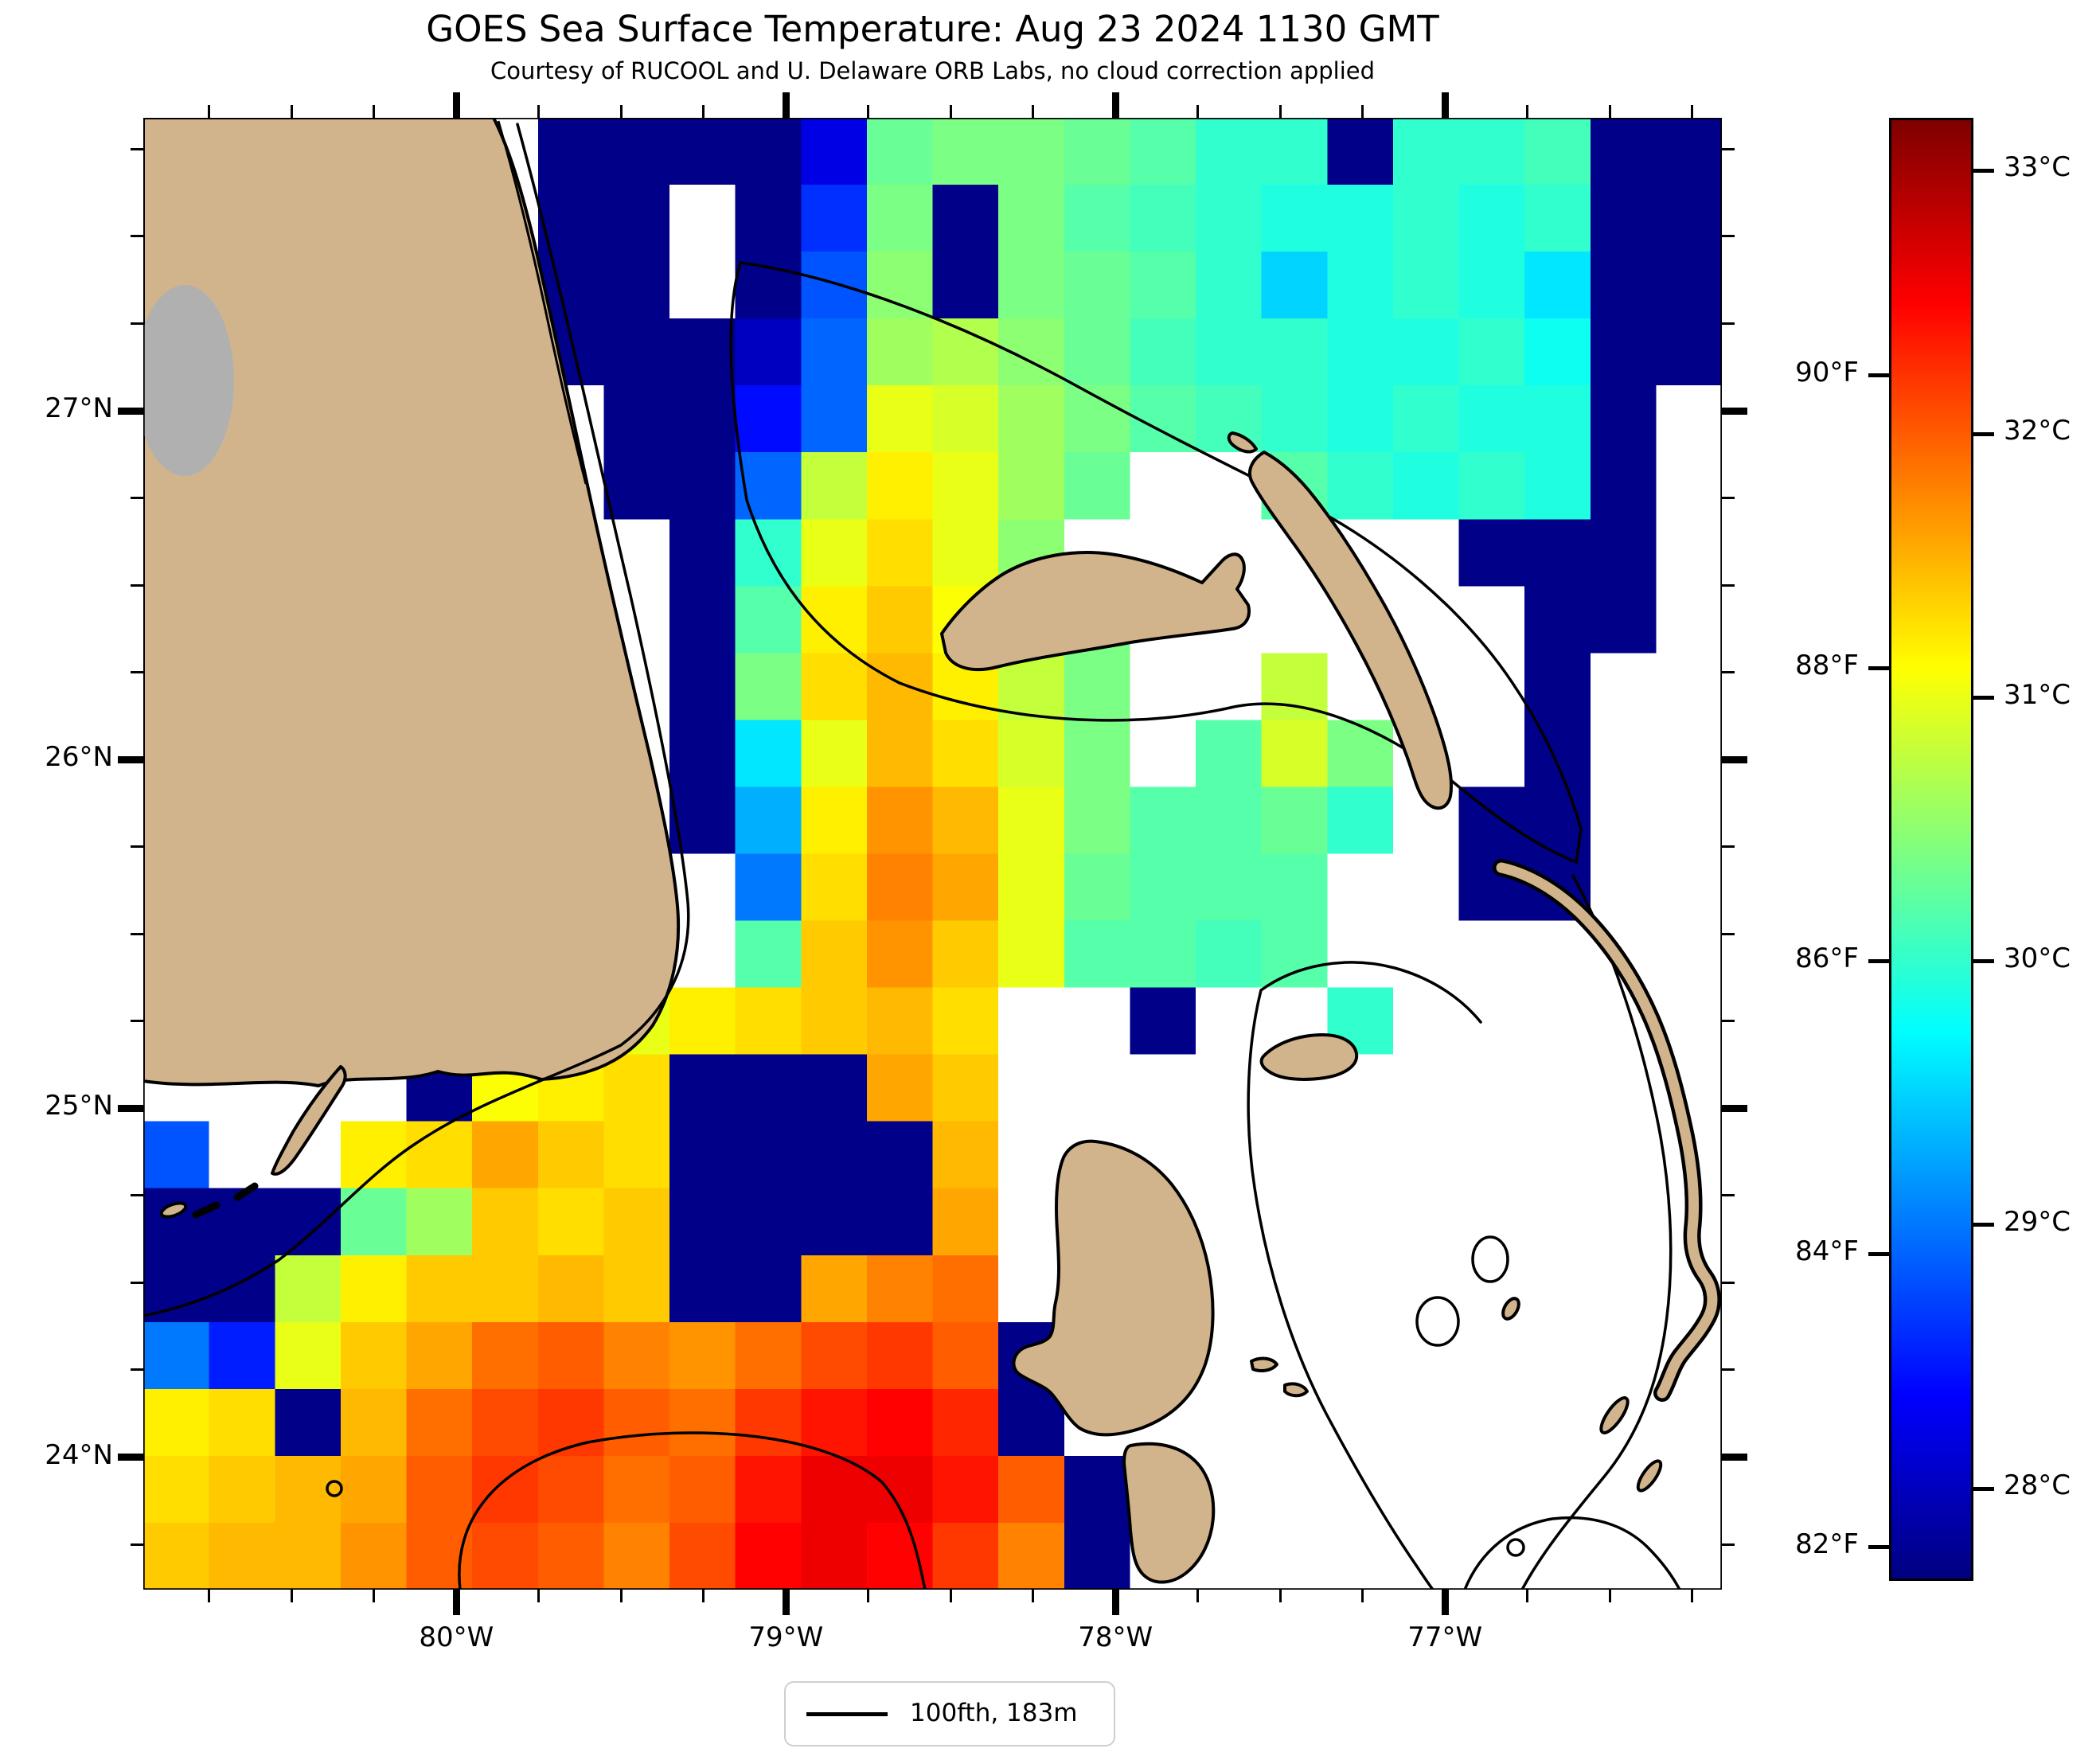 The image size is (2100, 1760). What do you see at coordinates (1596, 1232) in the screenshot?
I see `contour-exuma-sound` at bounding box center [1596, 1232].